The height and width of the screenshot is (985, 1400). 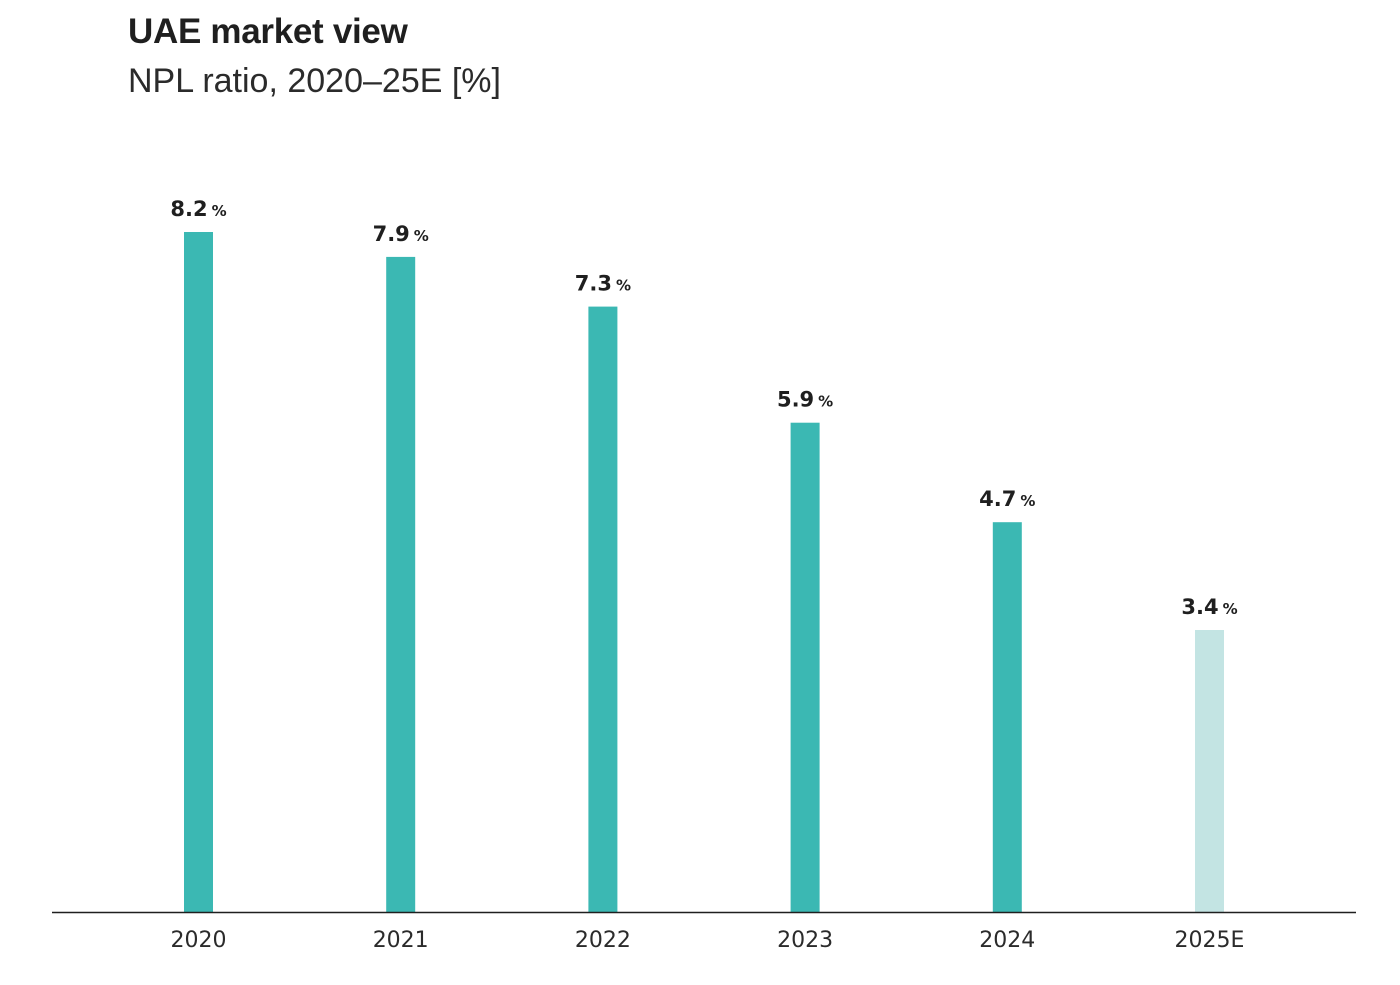 I want to click on bar-2021, so click(x=401, y=584).